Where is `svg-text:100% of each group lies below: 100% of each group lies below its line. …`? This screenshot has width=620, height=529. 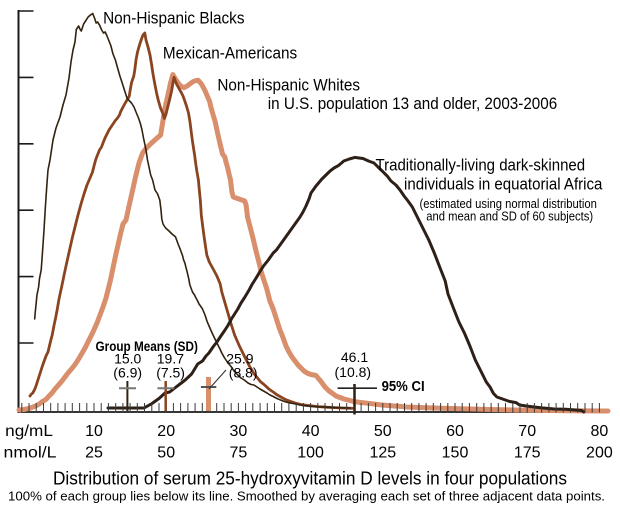
svg-text:100% of each group lies below: 100% of each group lies below its line. … is located at coordinates (306, 496).